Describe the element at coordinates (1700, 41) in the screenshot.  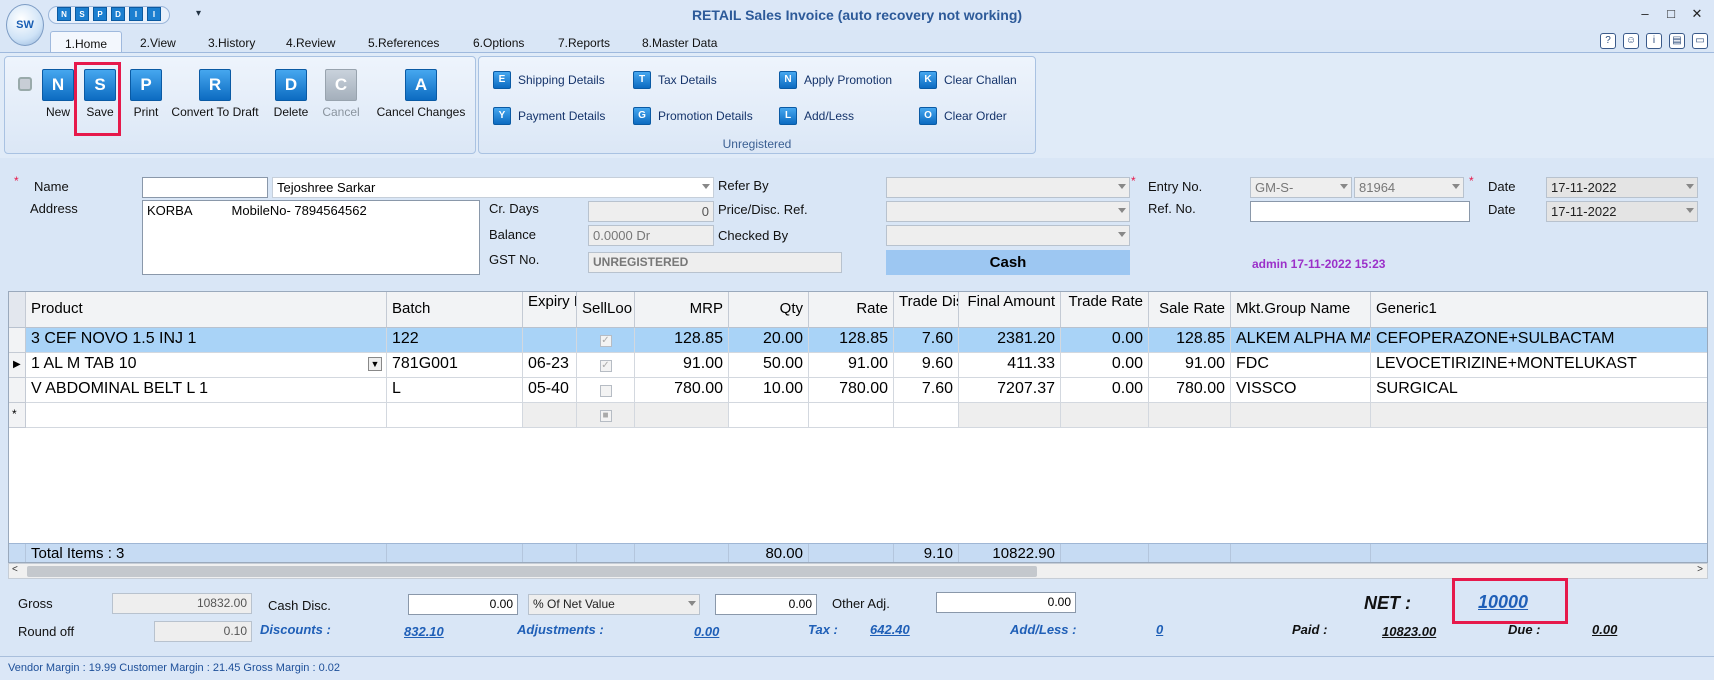
I see `collapse-ribbon-icon: ▭` at that location.